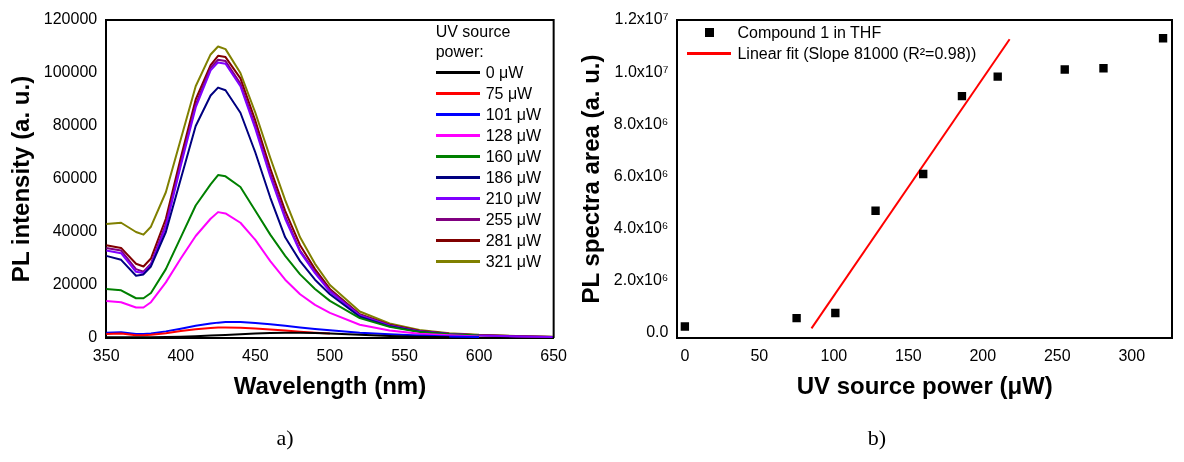 This screenshot has height=462, width=1184. I want to click on legend-label: 101 μW, so click(513, 114).